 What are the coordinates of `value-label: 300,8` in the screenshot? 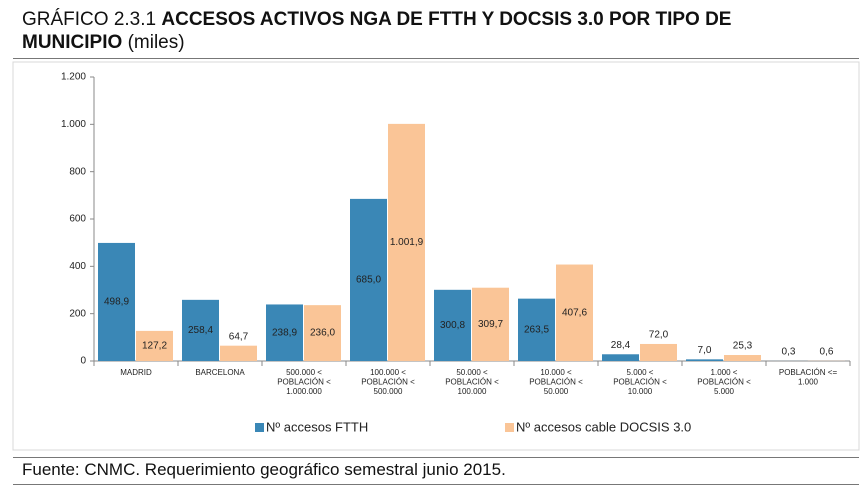 It's located at (452, 325).